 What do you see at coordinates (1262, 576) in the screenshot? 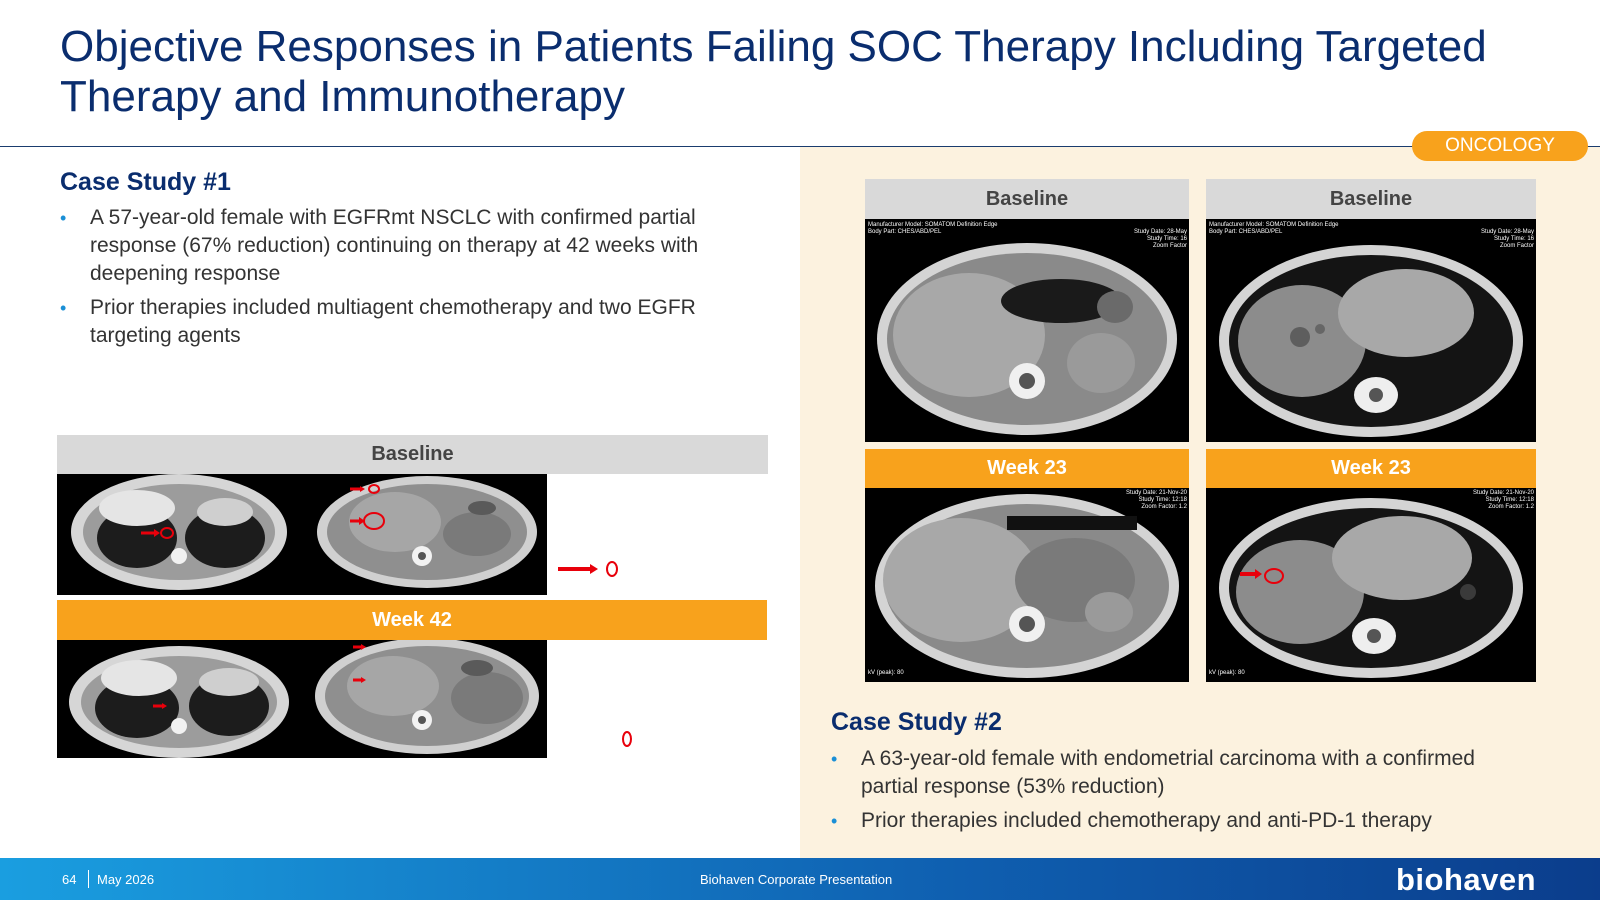
I see `case2-week23-annotation` at bounding box center [1262, 576].